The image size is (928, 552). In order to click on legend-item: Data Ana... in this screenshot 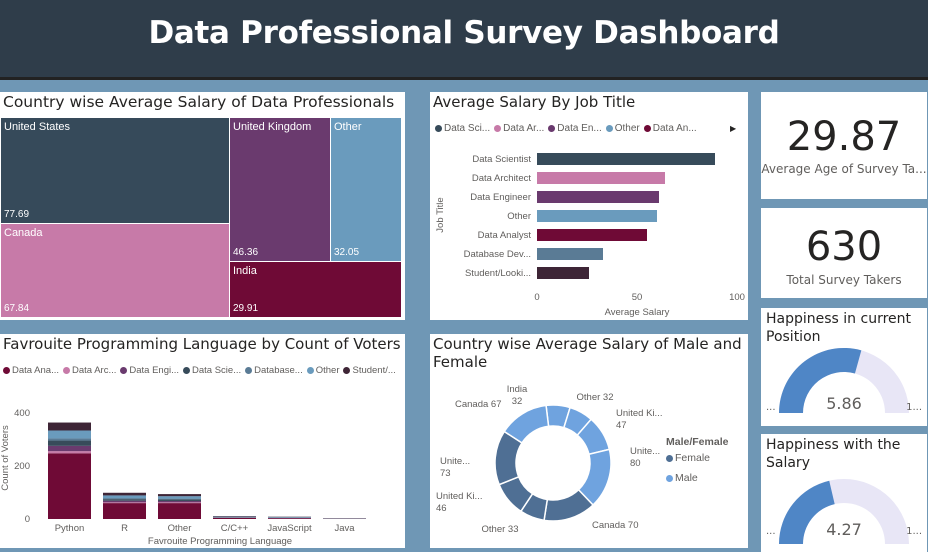, I will do `click(31, 370)`.